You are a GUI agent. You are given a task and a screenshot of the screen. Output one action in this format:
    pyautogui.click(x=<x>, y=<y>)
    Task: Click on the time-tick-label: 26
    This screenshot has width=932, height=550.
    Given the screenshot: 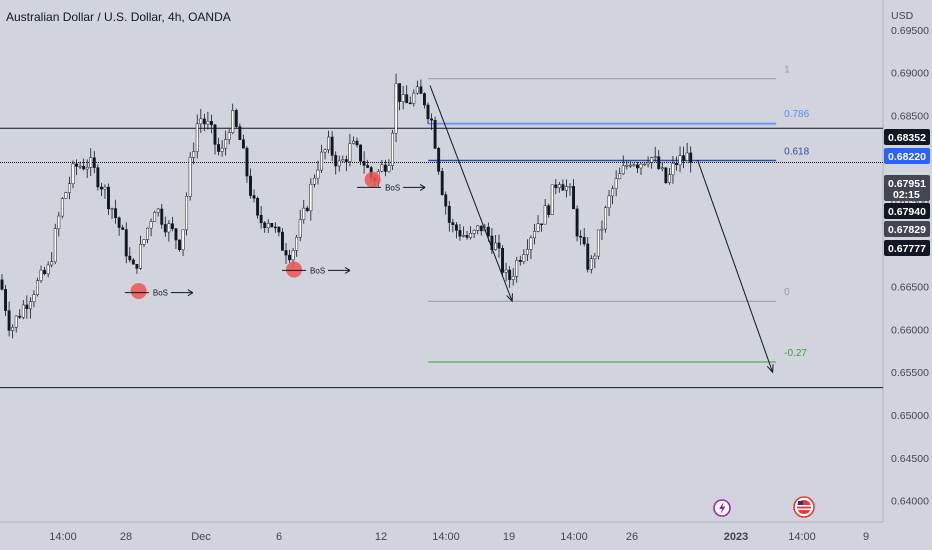 What is the action you would take?
    pyautogui.click(x=632, y=537)
    